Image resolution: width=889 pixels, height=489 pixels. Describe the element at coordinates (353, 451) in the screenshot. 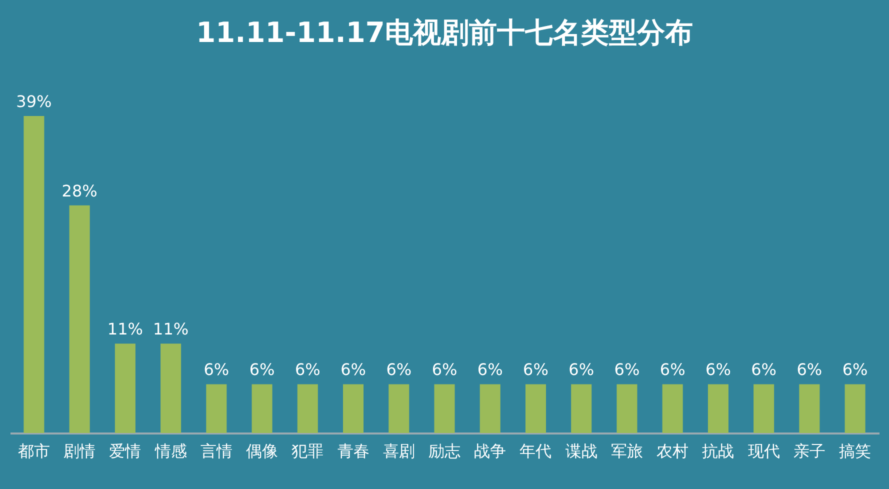

I see `x-tick-label: 青春` at that location.